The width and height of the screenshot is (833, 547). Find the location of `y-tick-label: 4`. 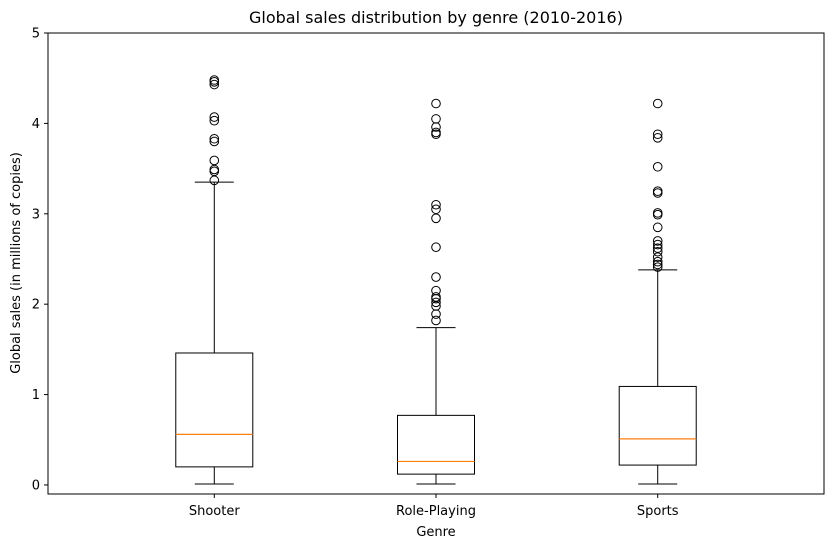

y-tick-label: 4 is located at coordinates (36, 124).